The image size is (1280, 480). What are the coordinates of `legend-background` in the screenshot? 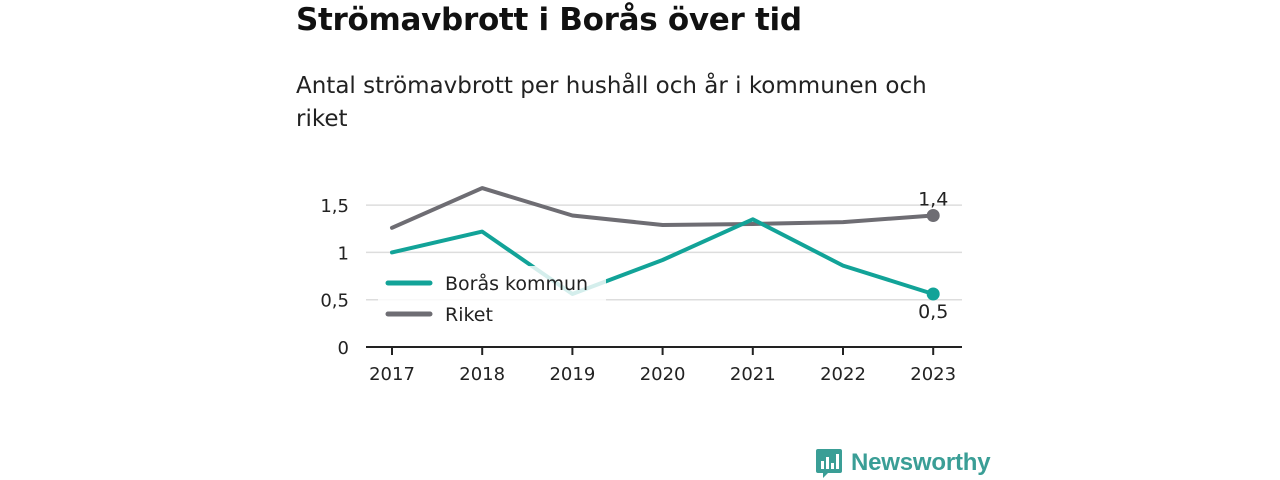 It's located at (492, 298).